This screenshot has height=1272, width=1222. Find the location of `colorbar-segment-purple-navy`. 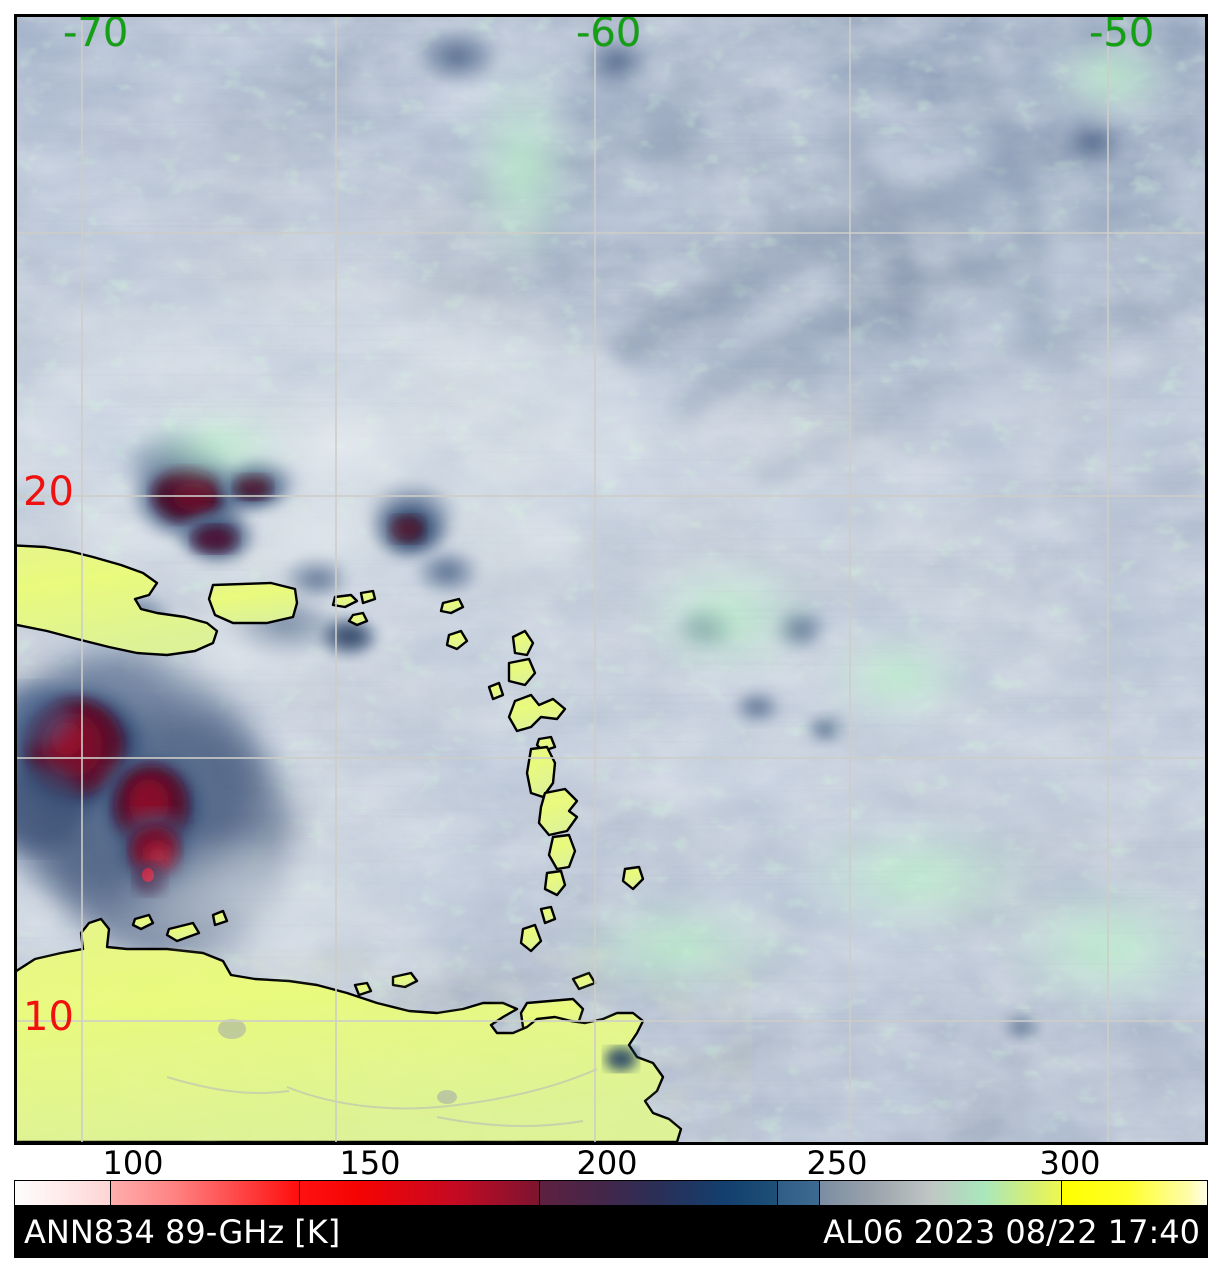

colorbar-segment-purple-navy is located at coordinates (659, 1193).